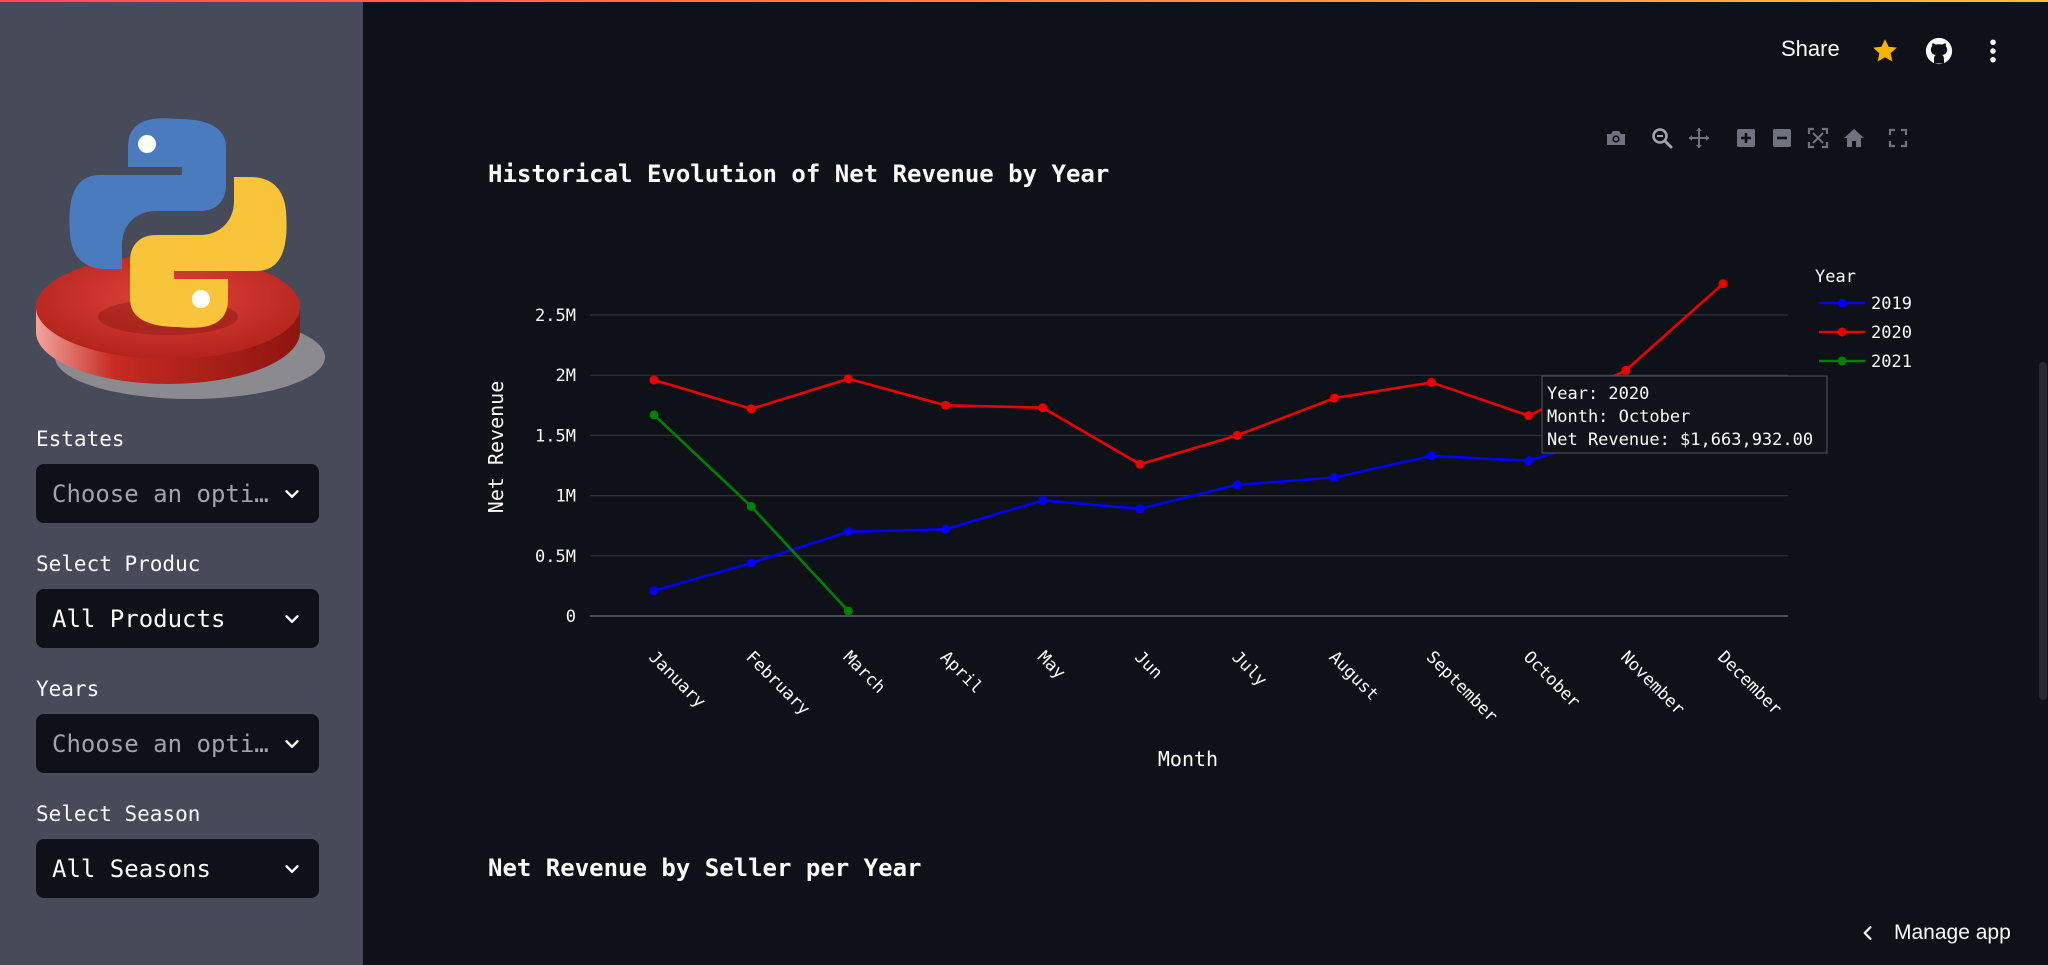  Describe the element at coordinates (1618, 417) in the screenshot. I see `tooltip-month: Month: October` at that location.